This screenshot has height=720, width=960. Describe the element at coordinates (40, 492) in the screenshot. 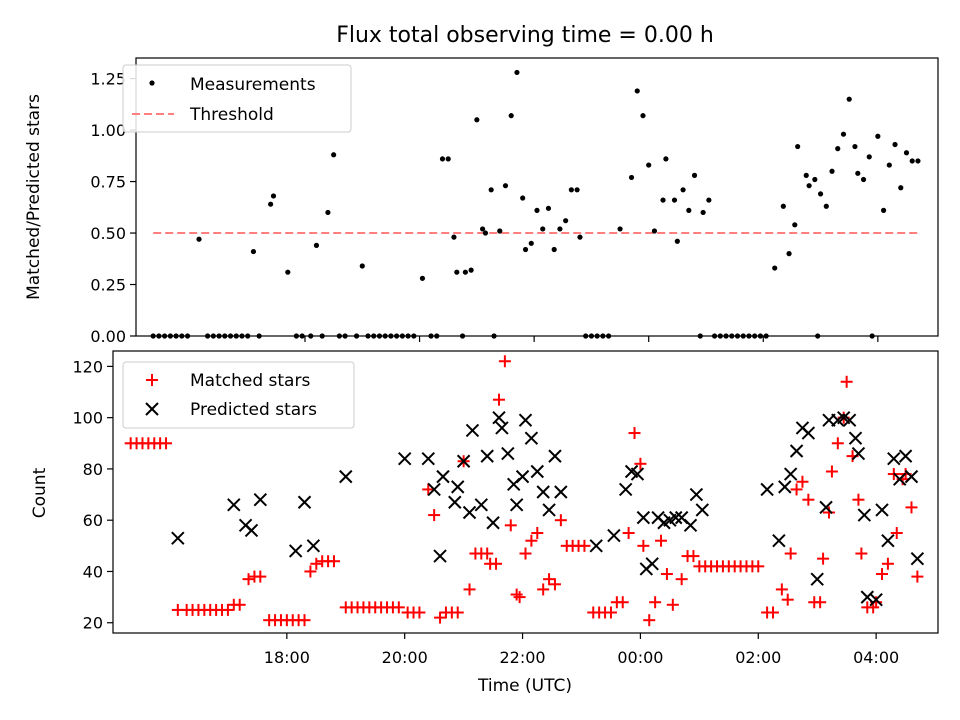

I see `bottom-y-axis-label: Count` at that location.